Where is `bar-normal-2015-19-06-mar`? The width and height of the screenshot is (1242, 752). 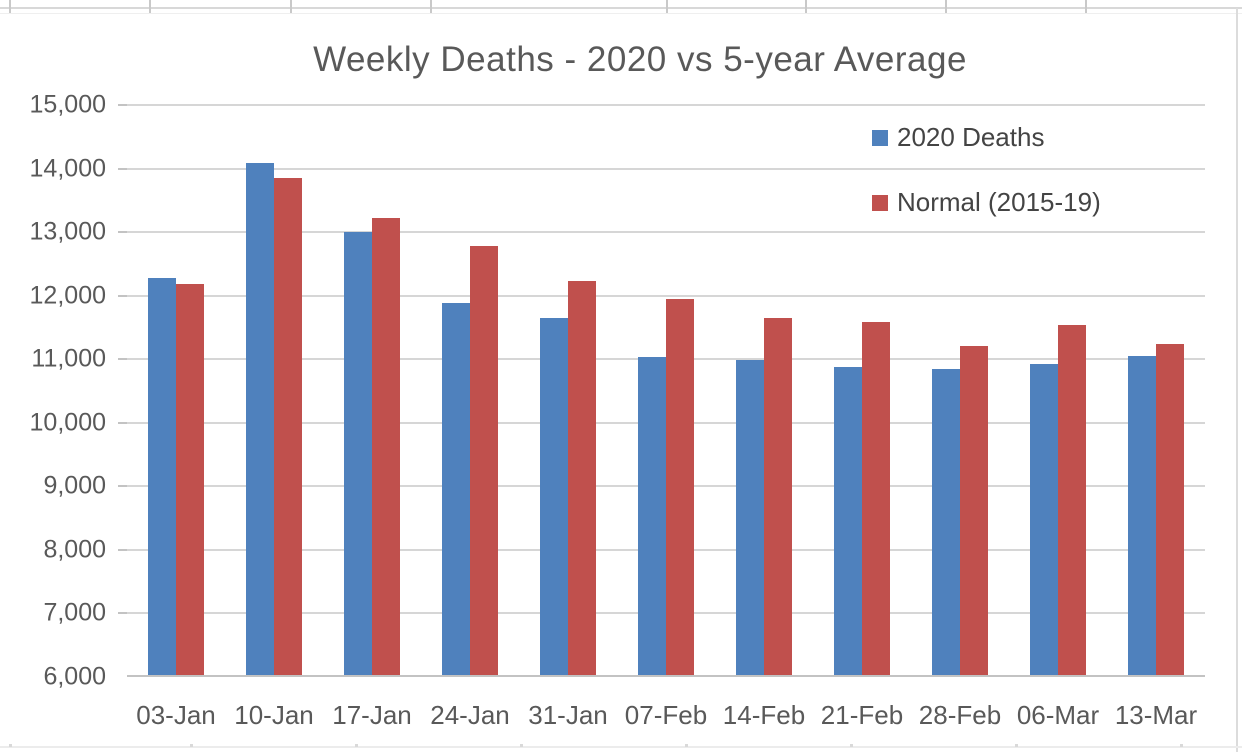
bar-normal-2015-19-06-mar is located at coordinates (1072, 500).